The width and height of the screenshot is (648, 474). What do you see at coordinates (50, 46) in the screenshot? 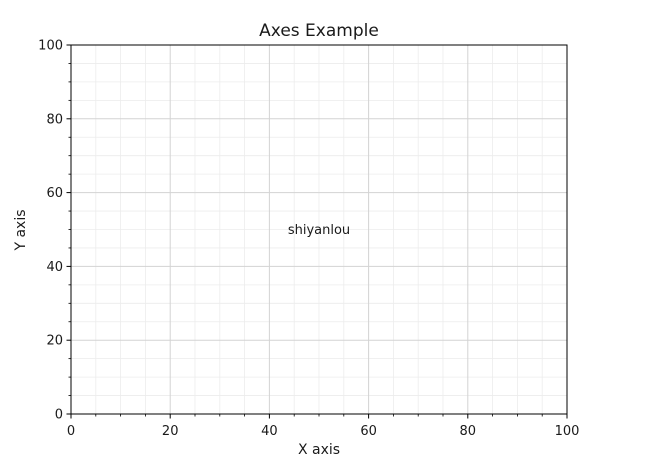
I see `y-tick-label: 100` at bounding box center [50, 46].